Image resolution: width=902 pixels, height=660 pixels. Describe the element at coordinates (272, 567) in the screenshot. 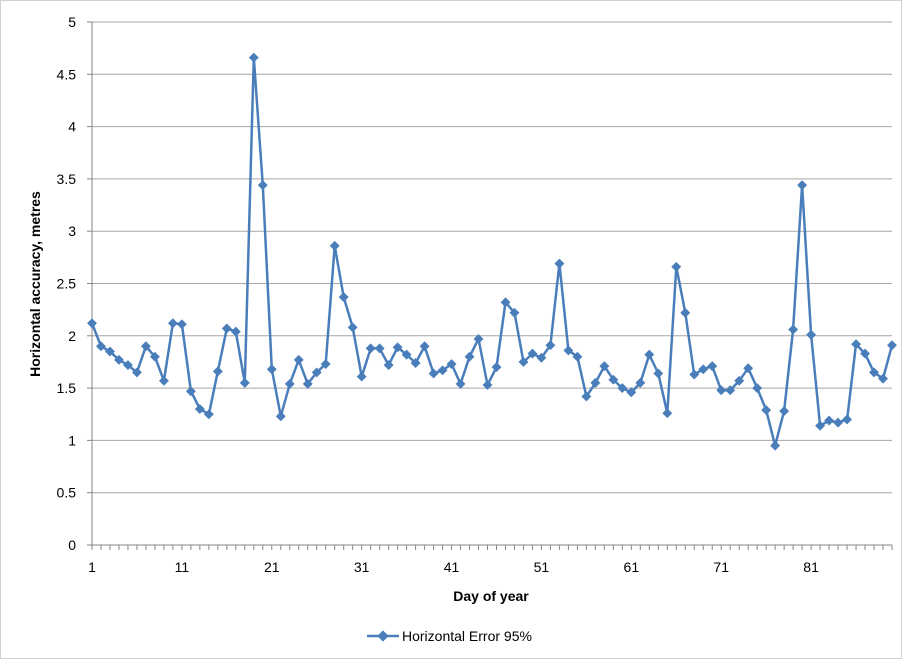

I see `x-tick-label: 21` at that location.